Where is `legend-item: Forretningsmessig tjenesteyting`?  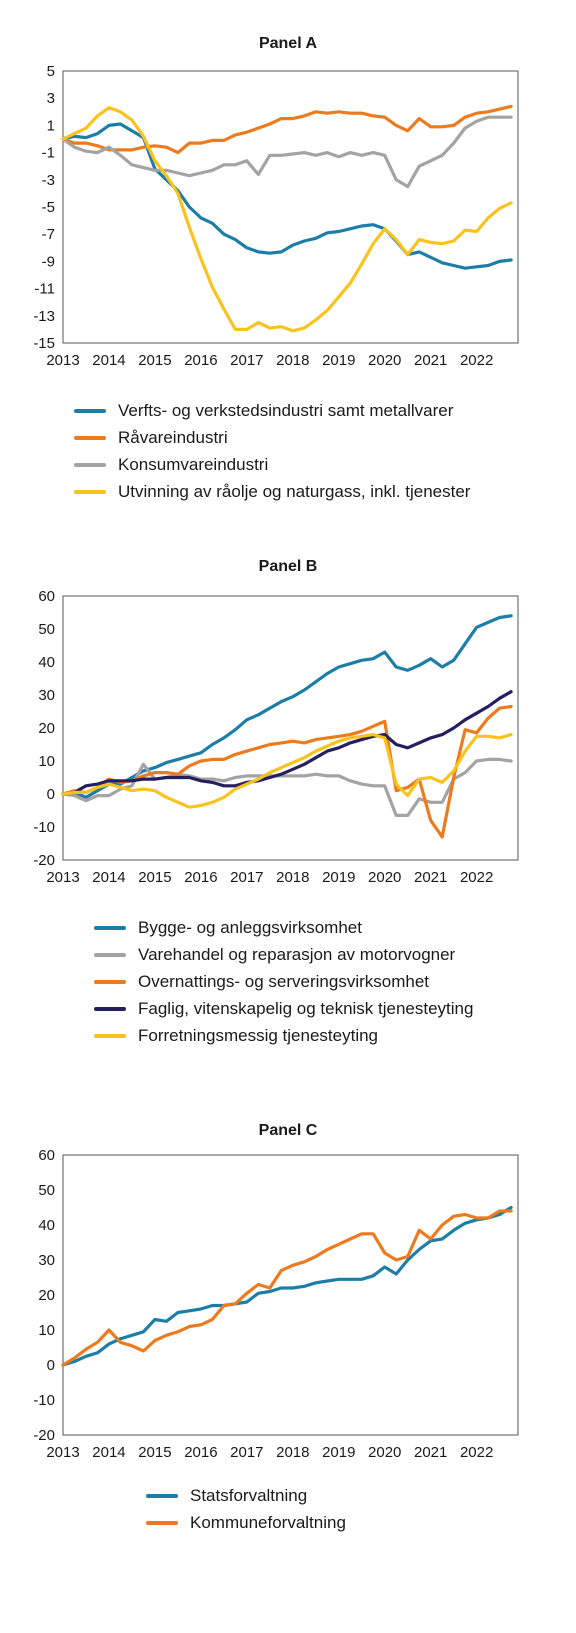 legend-item: Forretningsmessig tjenesteyting is located at coordinates (283, 1035).